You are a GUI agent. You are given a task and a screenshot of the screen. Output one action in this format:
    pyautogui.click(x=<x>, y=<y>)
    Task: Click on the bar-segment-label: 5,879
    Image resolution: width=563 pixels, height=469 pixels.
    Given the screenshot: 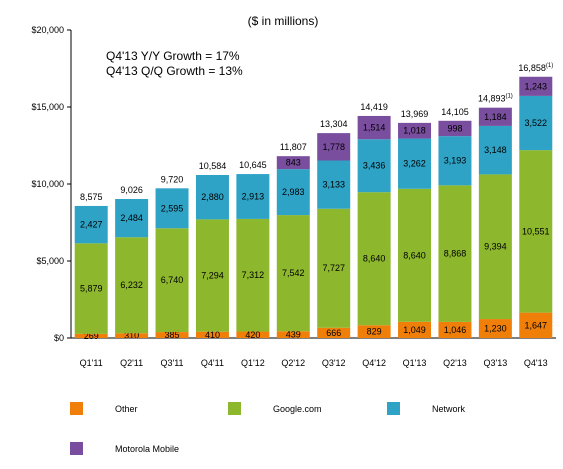 What is the action you would take?
    pyautogui.click(x=91, y=289)
    